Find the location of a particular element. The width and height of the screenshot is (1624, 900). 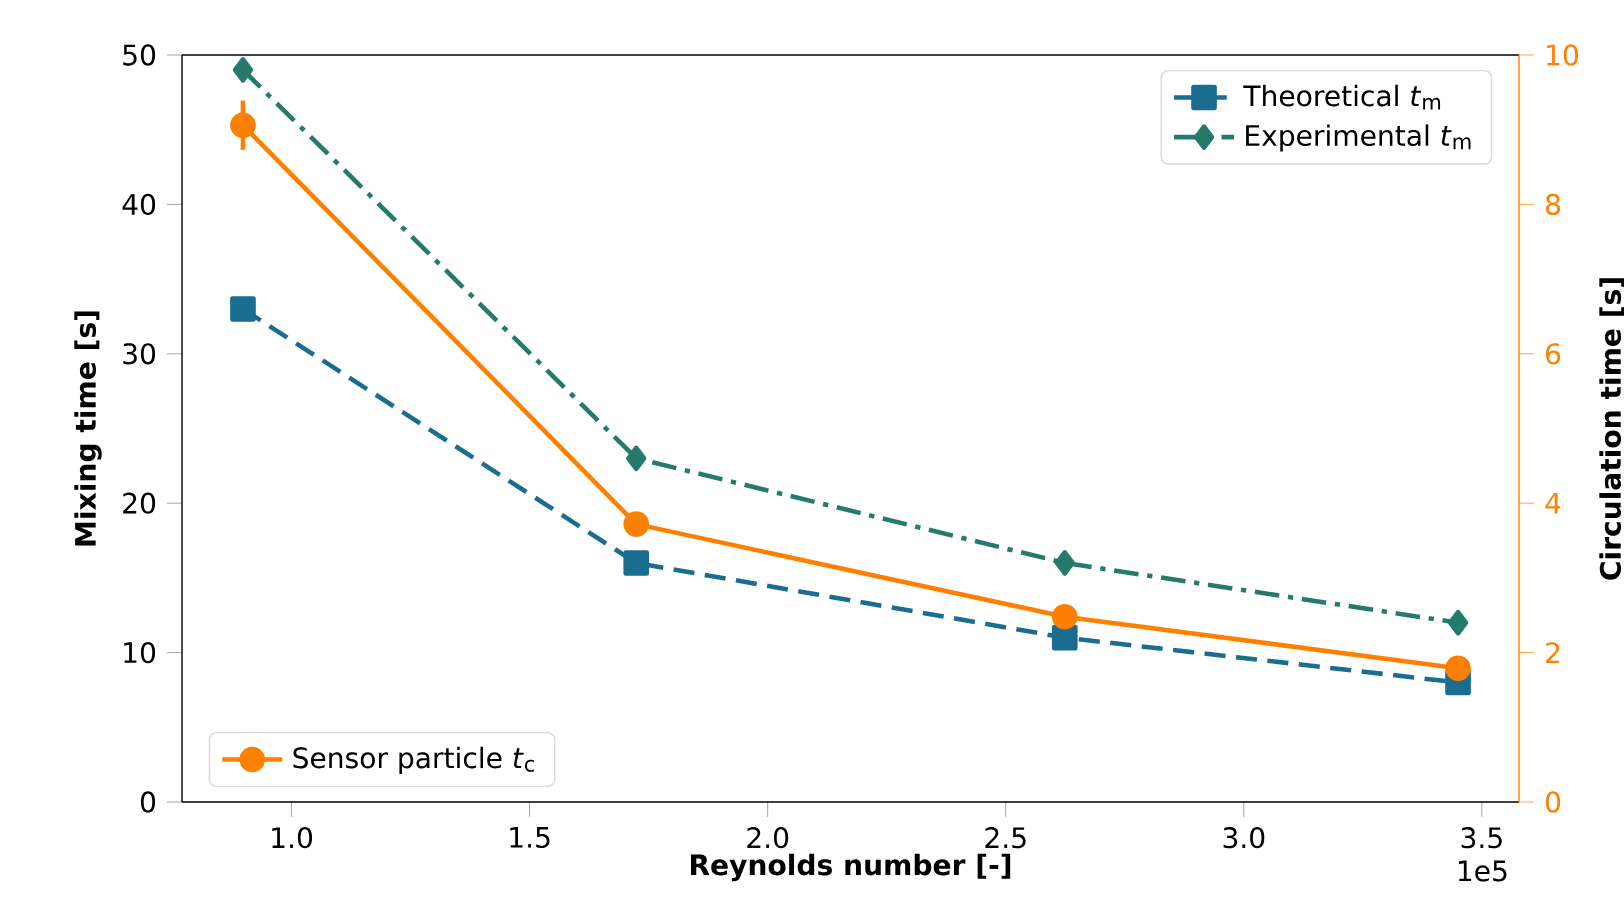

x-tick-label: 1.0 is located at coordinates (292, 838).